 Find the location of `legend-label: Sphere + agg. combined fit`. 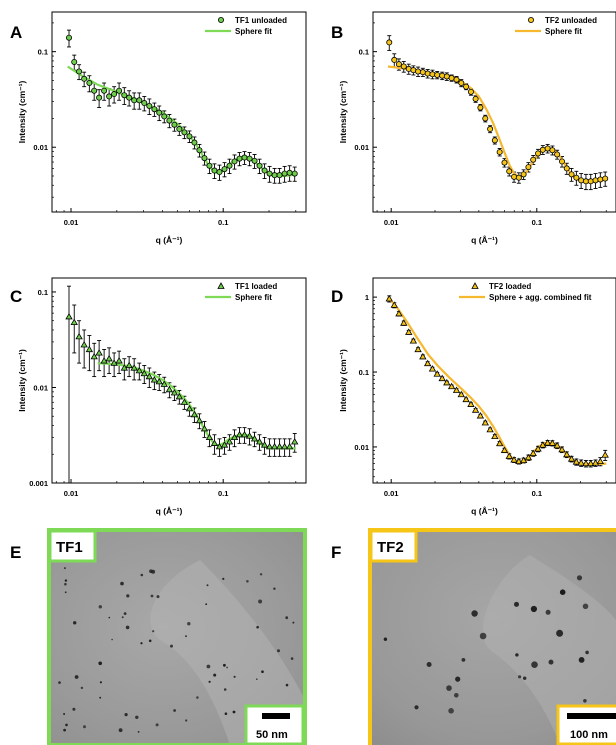

legend-label: Sphere + agg. combined fit is located at coordinates (540, 297).